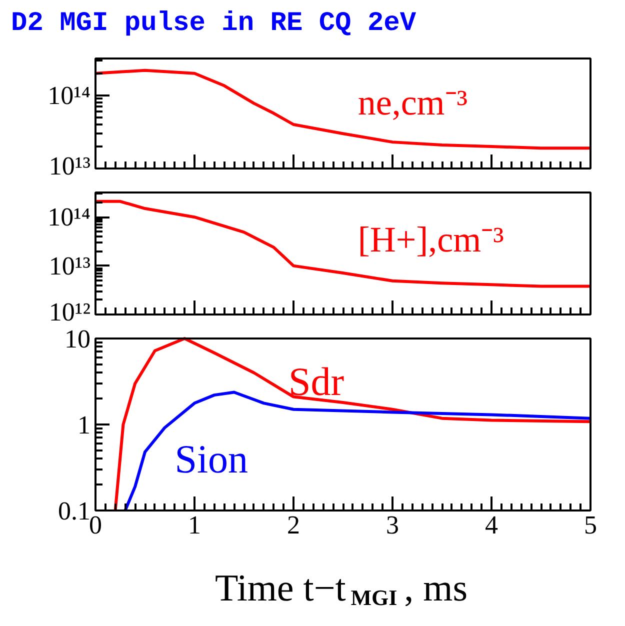  I want to click on y-tick-label: 1, so click(84, 425).